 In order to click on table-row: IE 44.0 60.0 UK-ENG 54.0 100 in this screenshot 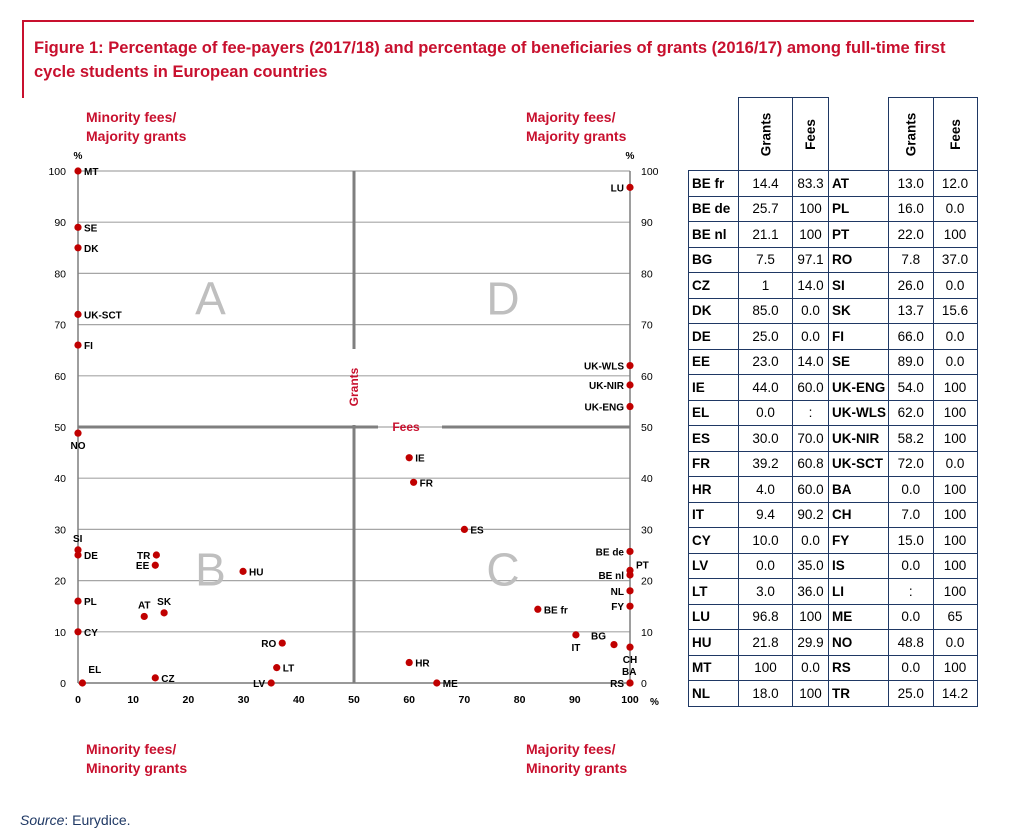, I will do `click(833, 387)`.